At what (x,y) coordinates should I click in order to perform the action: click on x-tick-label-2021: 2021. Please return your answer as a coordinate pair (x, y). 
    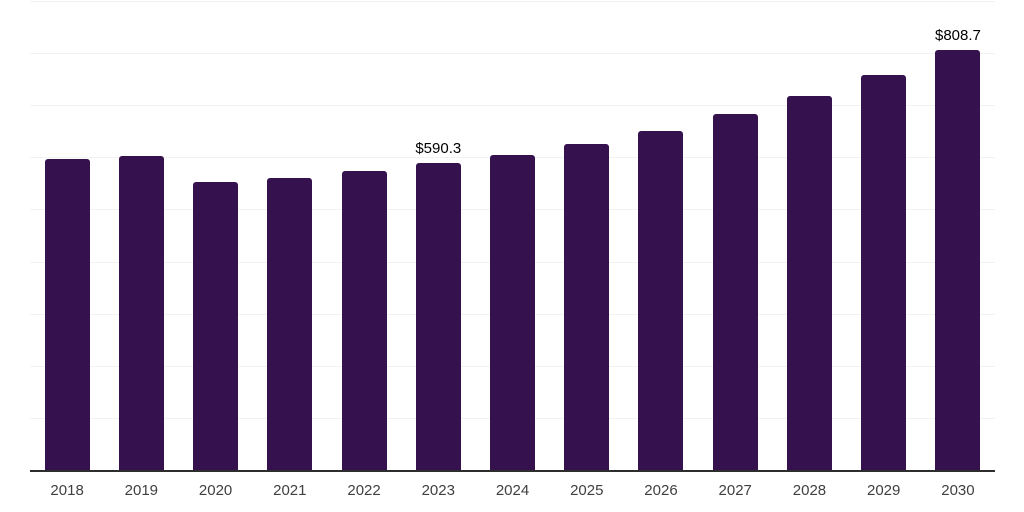
    Looking at the image, I should click on (290, 490).